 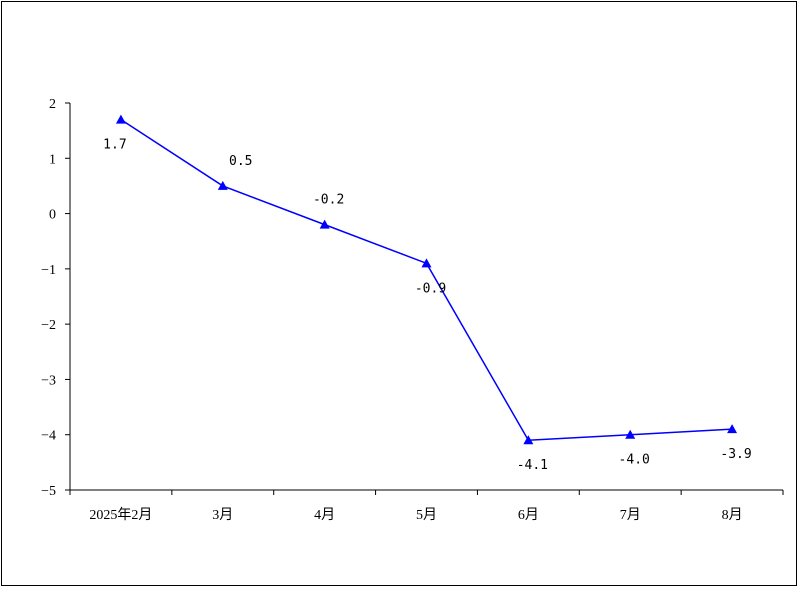 I want to click on data-label: 1.7, so click(x=114, y=145).